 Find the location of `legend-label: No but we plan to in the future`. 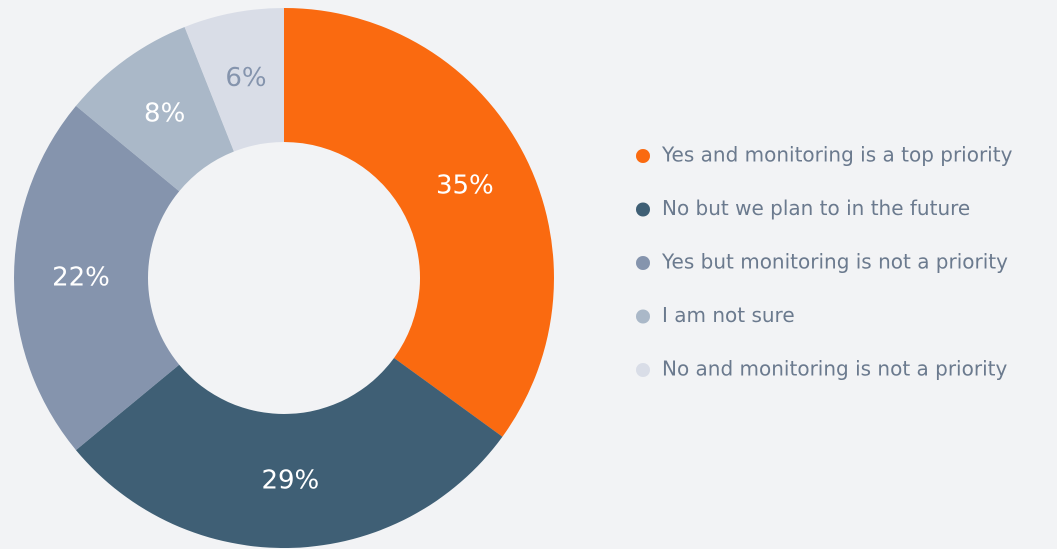

legend-label: No but we plan to in the future is located at coordinates (816, 208).